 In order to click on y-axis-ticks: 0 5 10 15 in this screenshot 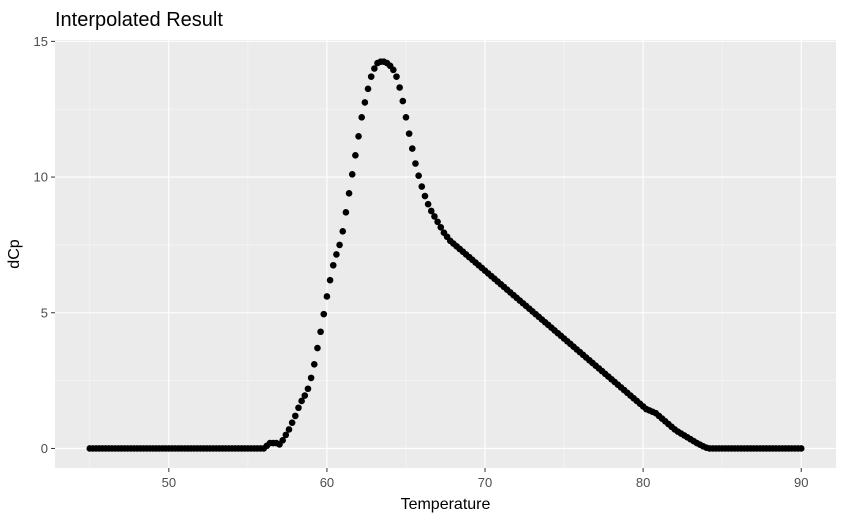, I will do `click(44, 245)`.